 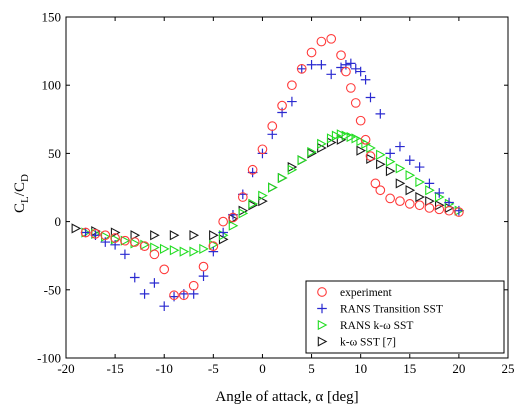 I want to click on legend-item: experiment, so click(x=355, y=293).